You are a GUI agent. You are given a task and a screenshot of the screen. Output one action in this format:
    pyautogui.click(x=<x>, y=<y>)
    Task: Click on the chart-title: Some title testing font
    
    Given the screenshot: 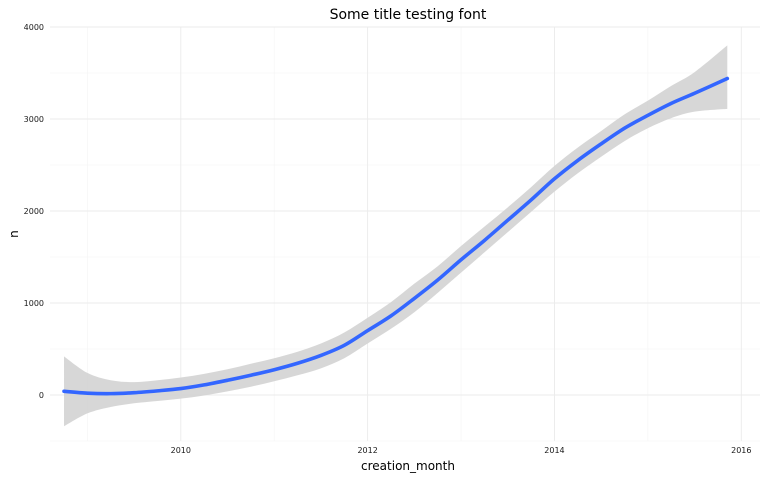 What is the action you would take?
    pyautogui.click(x=408, y=15)
    